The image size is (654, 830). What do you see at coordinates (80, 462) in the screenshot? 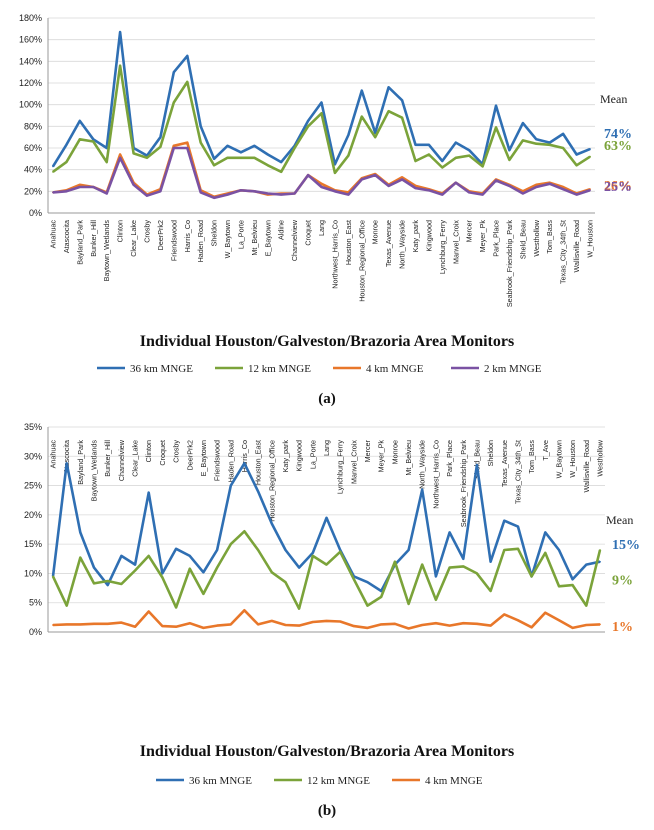
I see `x-tick-label-b: Bayland_Park` at bounding box center [80, 462].